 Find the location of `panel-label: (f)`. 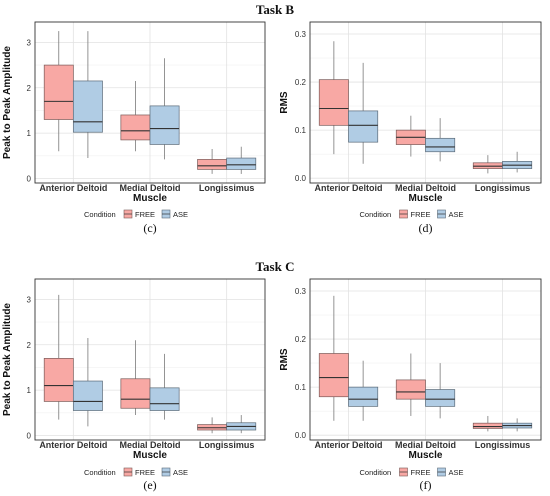

panel-label: (f) is located at coordinates (426, 485).